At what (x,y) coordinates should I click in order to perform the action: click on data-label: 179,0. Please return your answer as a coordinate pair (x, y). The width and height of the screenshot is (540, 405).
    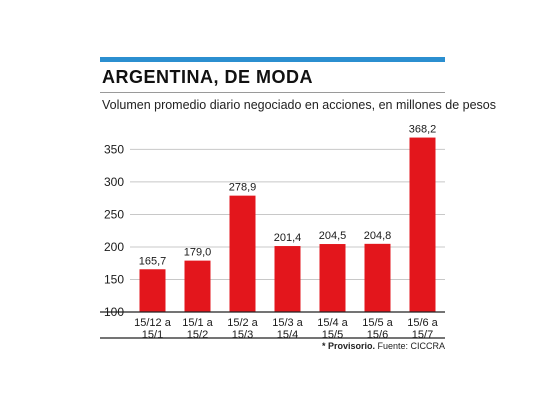
    Looking at the image, I should click on (198, 253).